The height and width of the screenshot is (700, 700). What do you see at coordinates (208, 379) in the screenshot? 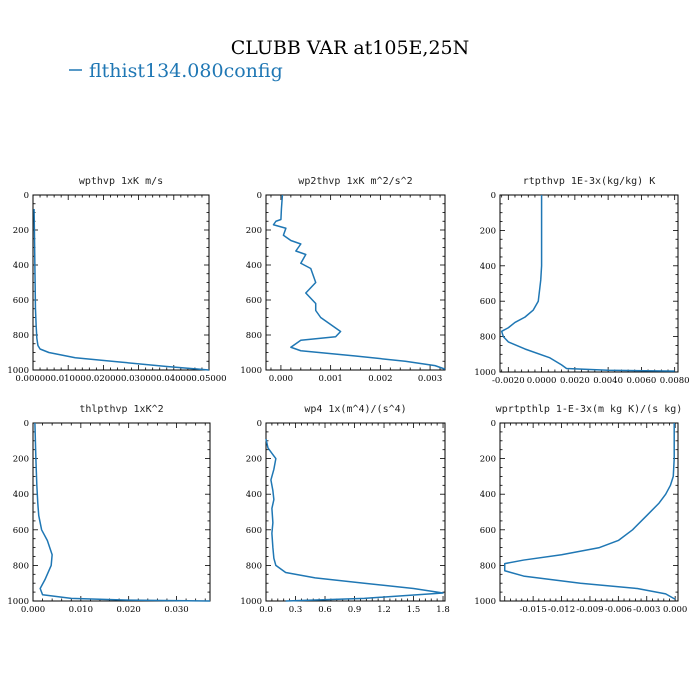
I see `x-tick-label: 0.05000` at bounding box center [208, 379].